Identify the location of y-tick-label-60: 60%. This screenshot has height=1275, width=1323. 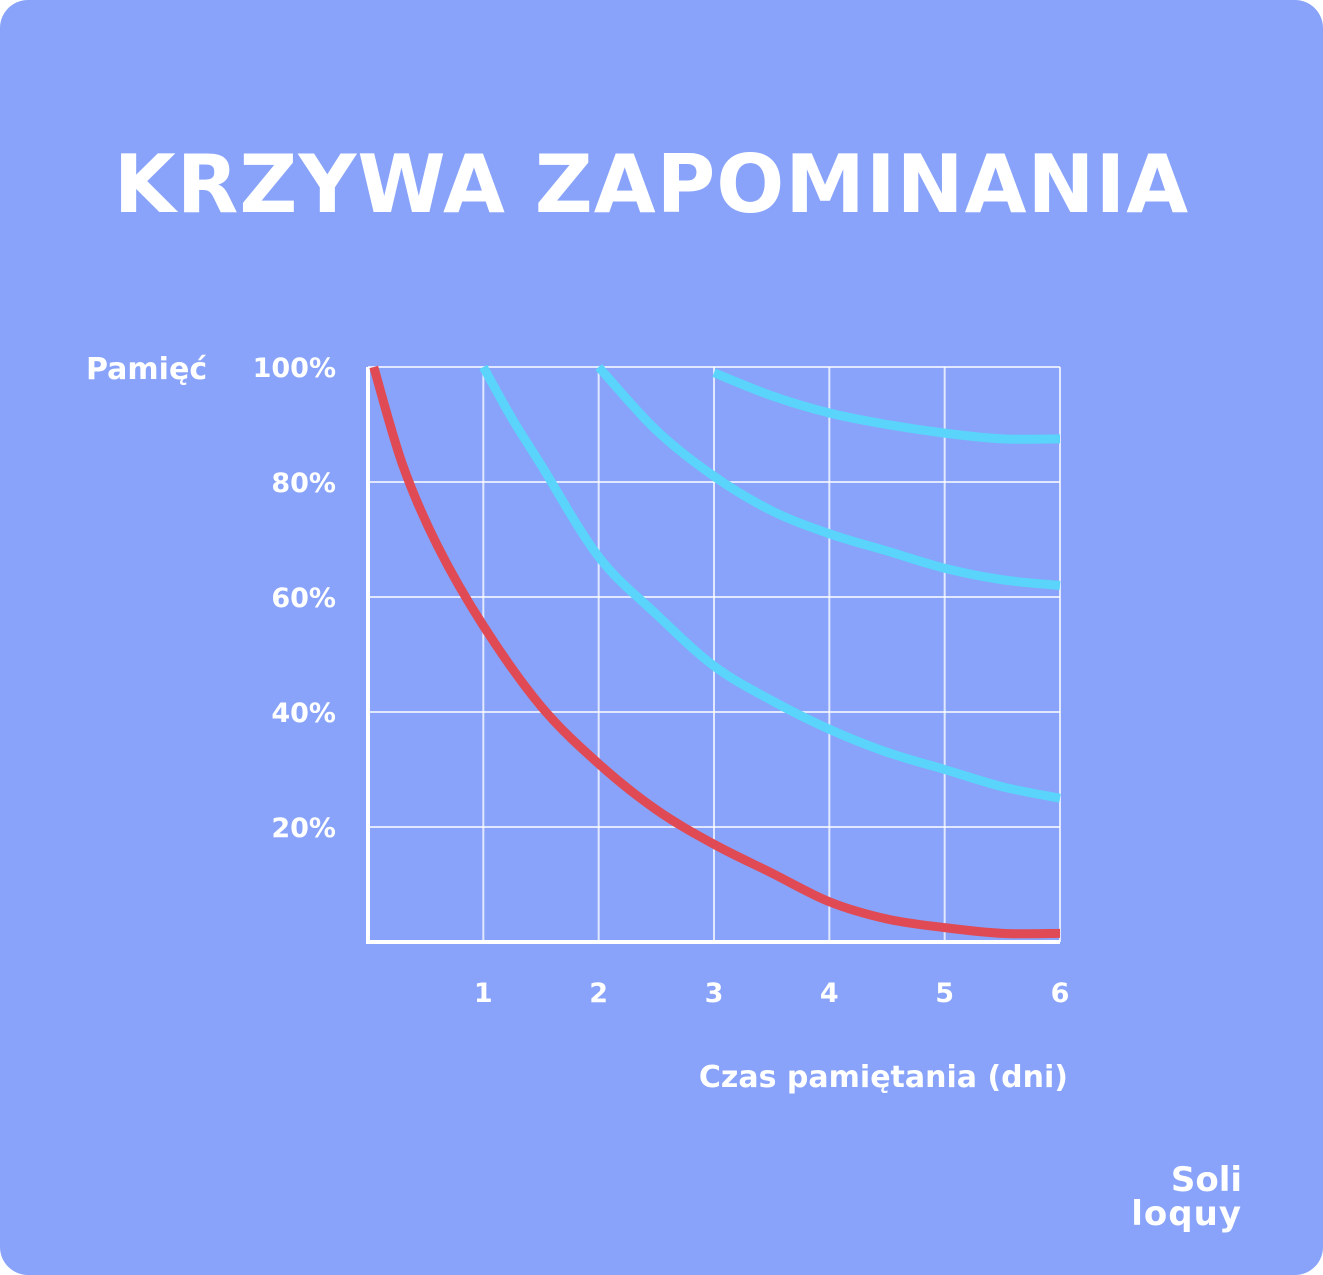
(303, 598).